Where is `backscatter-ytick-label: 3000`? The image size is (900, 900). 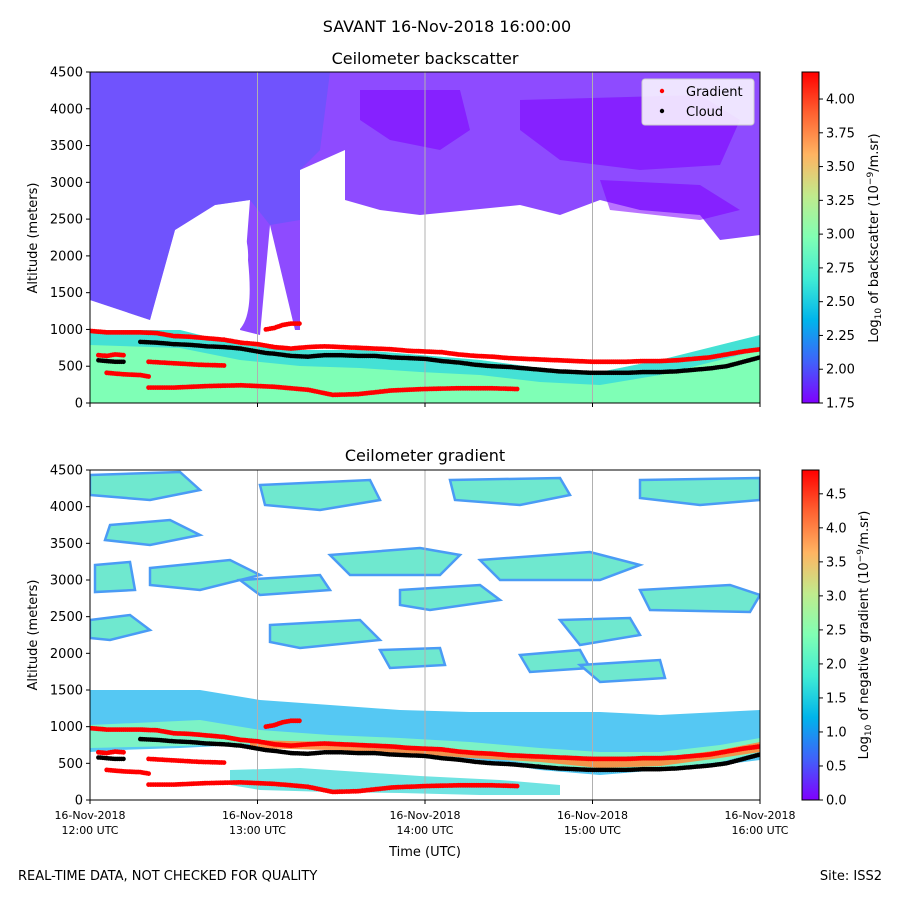
backscatter-ytick-label: 3000 is located at coordinates (66, 183).